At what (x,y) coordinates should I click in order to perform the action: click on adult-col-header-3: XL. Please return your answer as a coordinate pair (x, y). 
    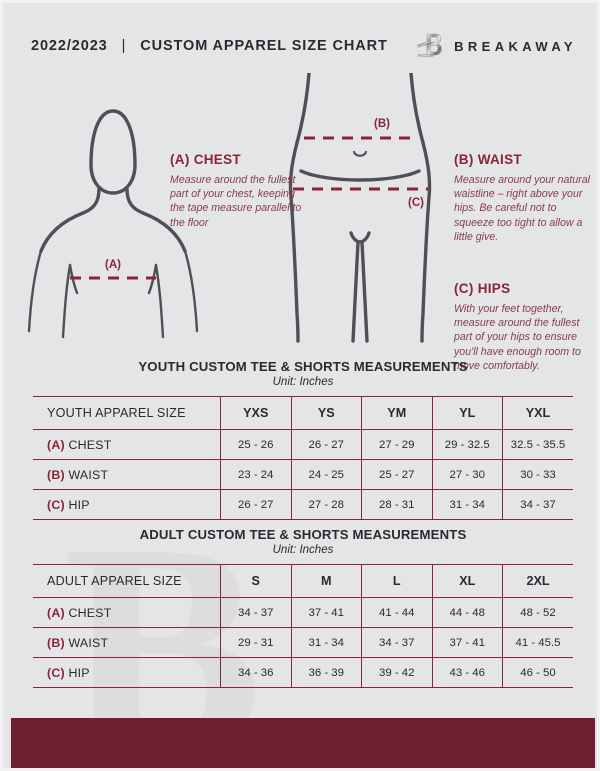
    Looking at the image, I should click on (467, 581).